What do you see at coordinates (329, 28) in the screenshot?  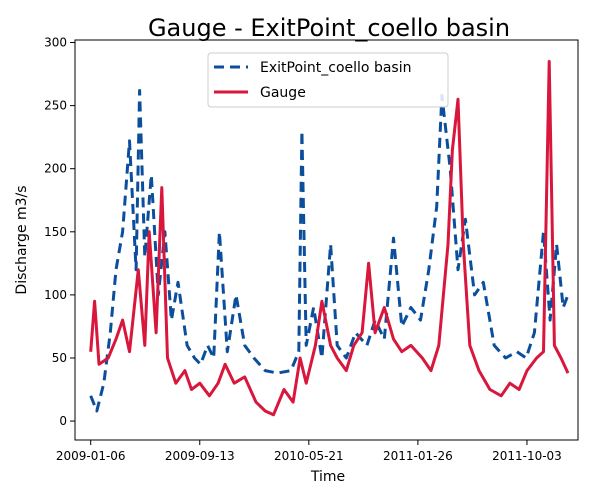 I see `chart-title: Gauge - ExitPoint_coello basin` at bounding box center [329, 28].